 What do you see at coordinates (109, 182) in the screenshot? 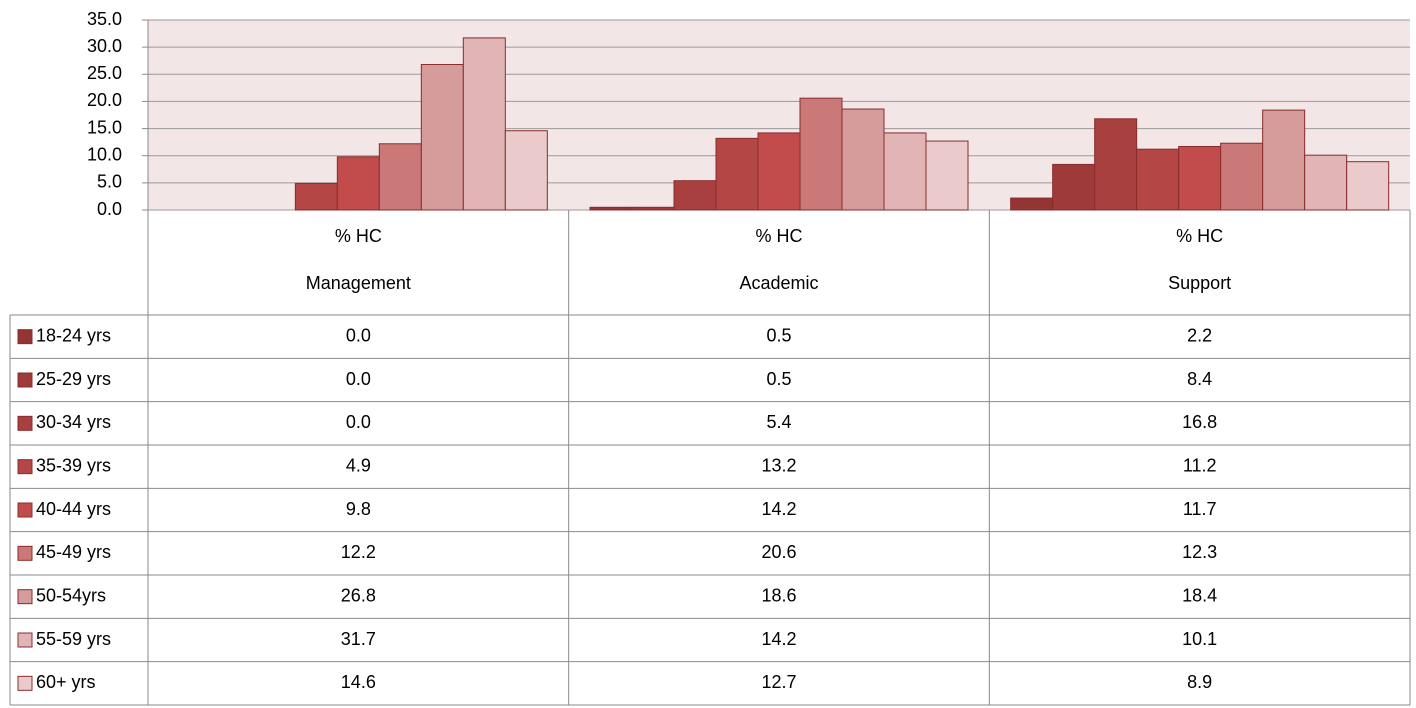
I see `y-tick-label: 5.0` at bounding box center [109, 182].